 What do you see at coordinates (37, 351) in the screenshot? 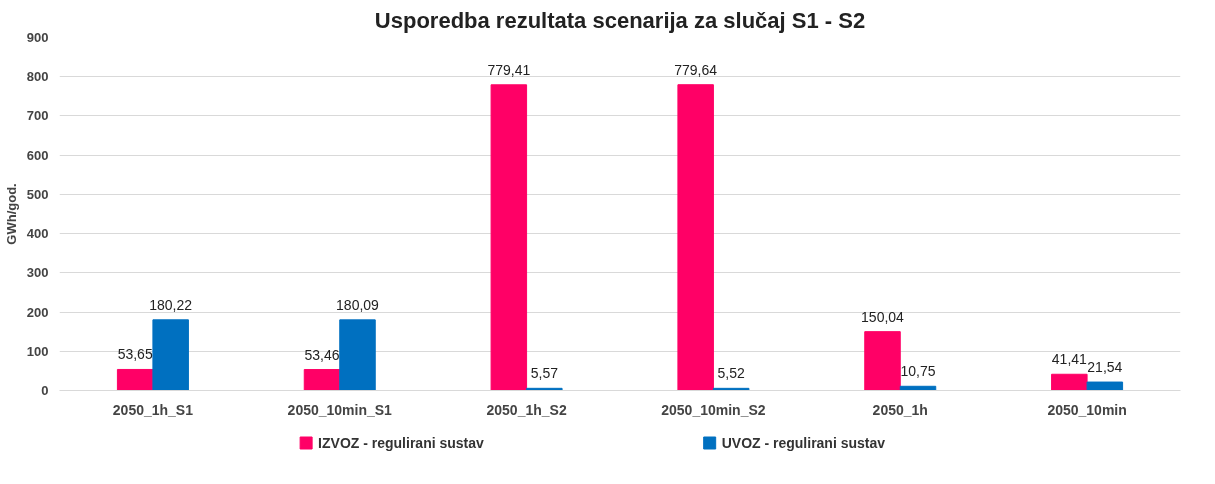
I see `y-tick-label: 100` at bounding box center [37, 351].